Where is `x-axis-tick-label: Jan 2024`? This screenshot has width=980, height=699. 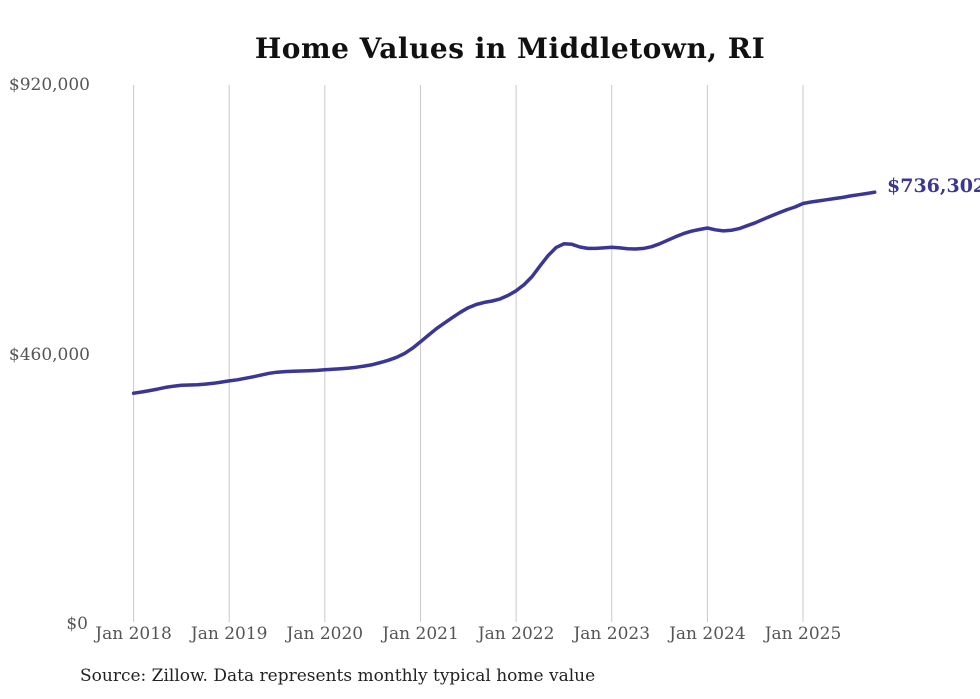 x-axis-tick-label: Jan 2024 is located at coordinates (707, 634).